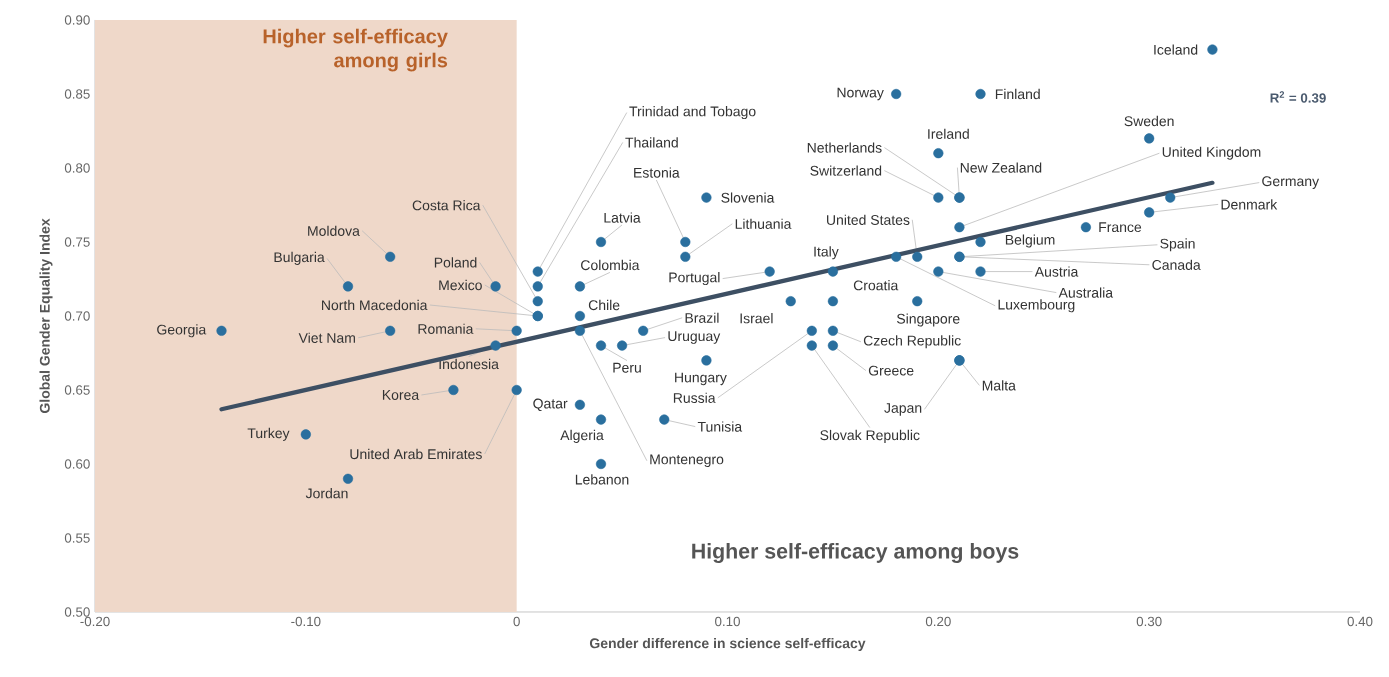 This screenshot has width=1389, height=677. What do you see at coordinates (846, 170) in the screenshot?
I see `annotation: Switzerland` at bounding box center [846, 170].